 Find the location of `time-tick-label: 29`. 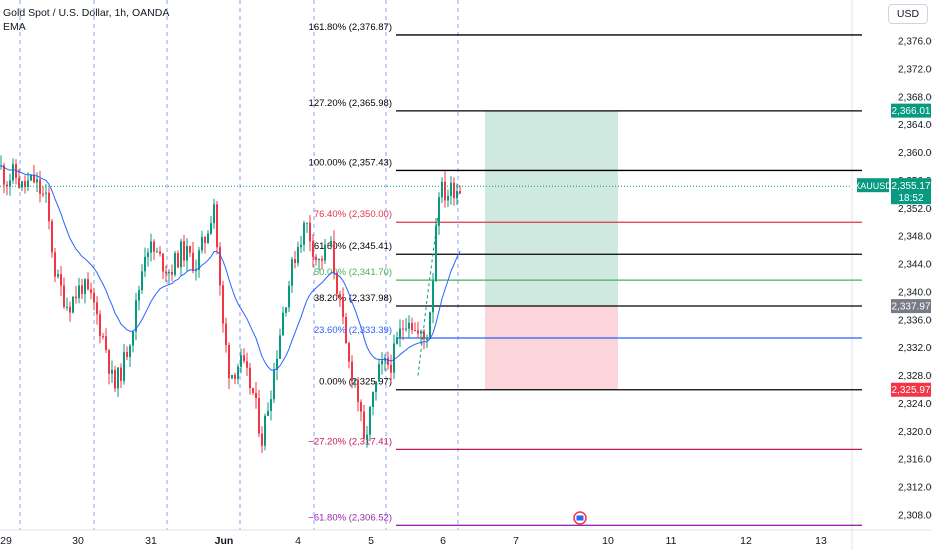

time-tick-label: 29 is located at coordinates (6, 541).